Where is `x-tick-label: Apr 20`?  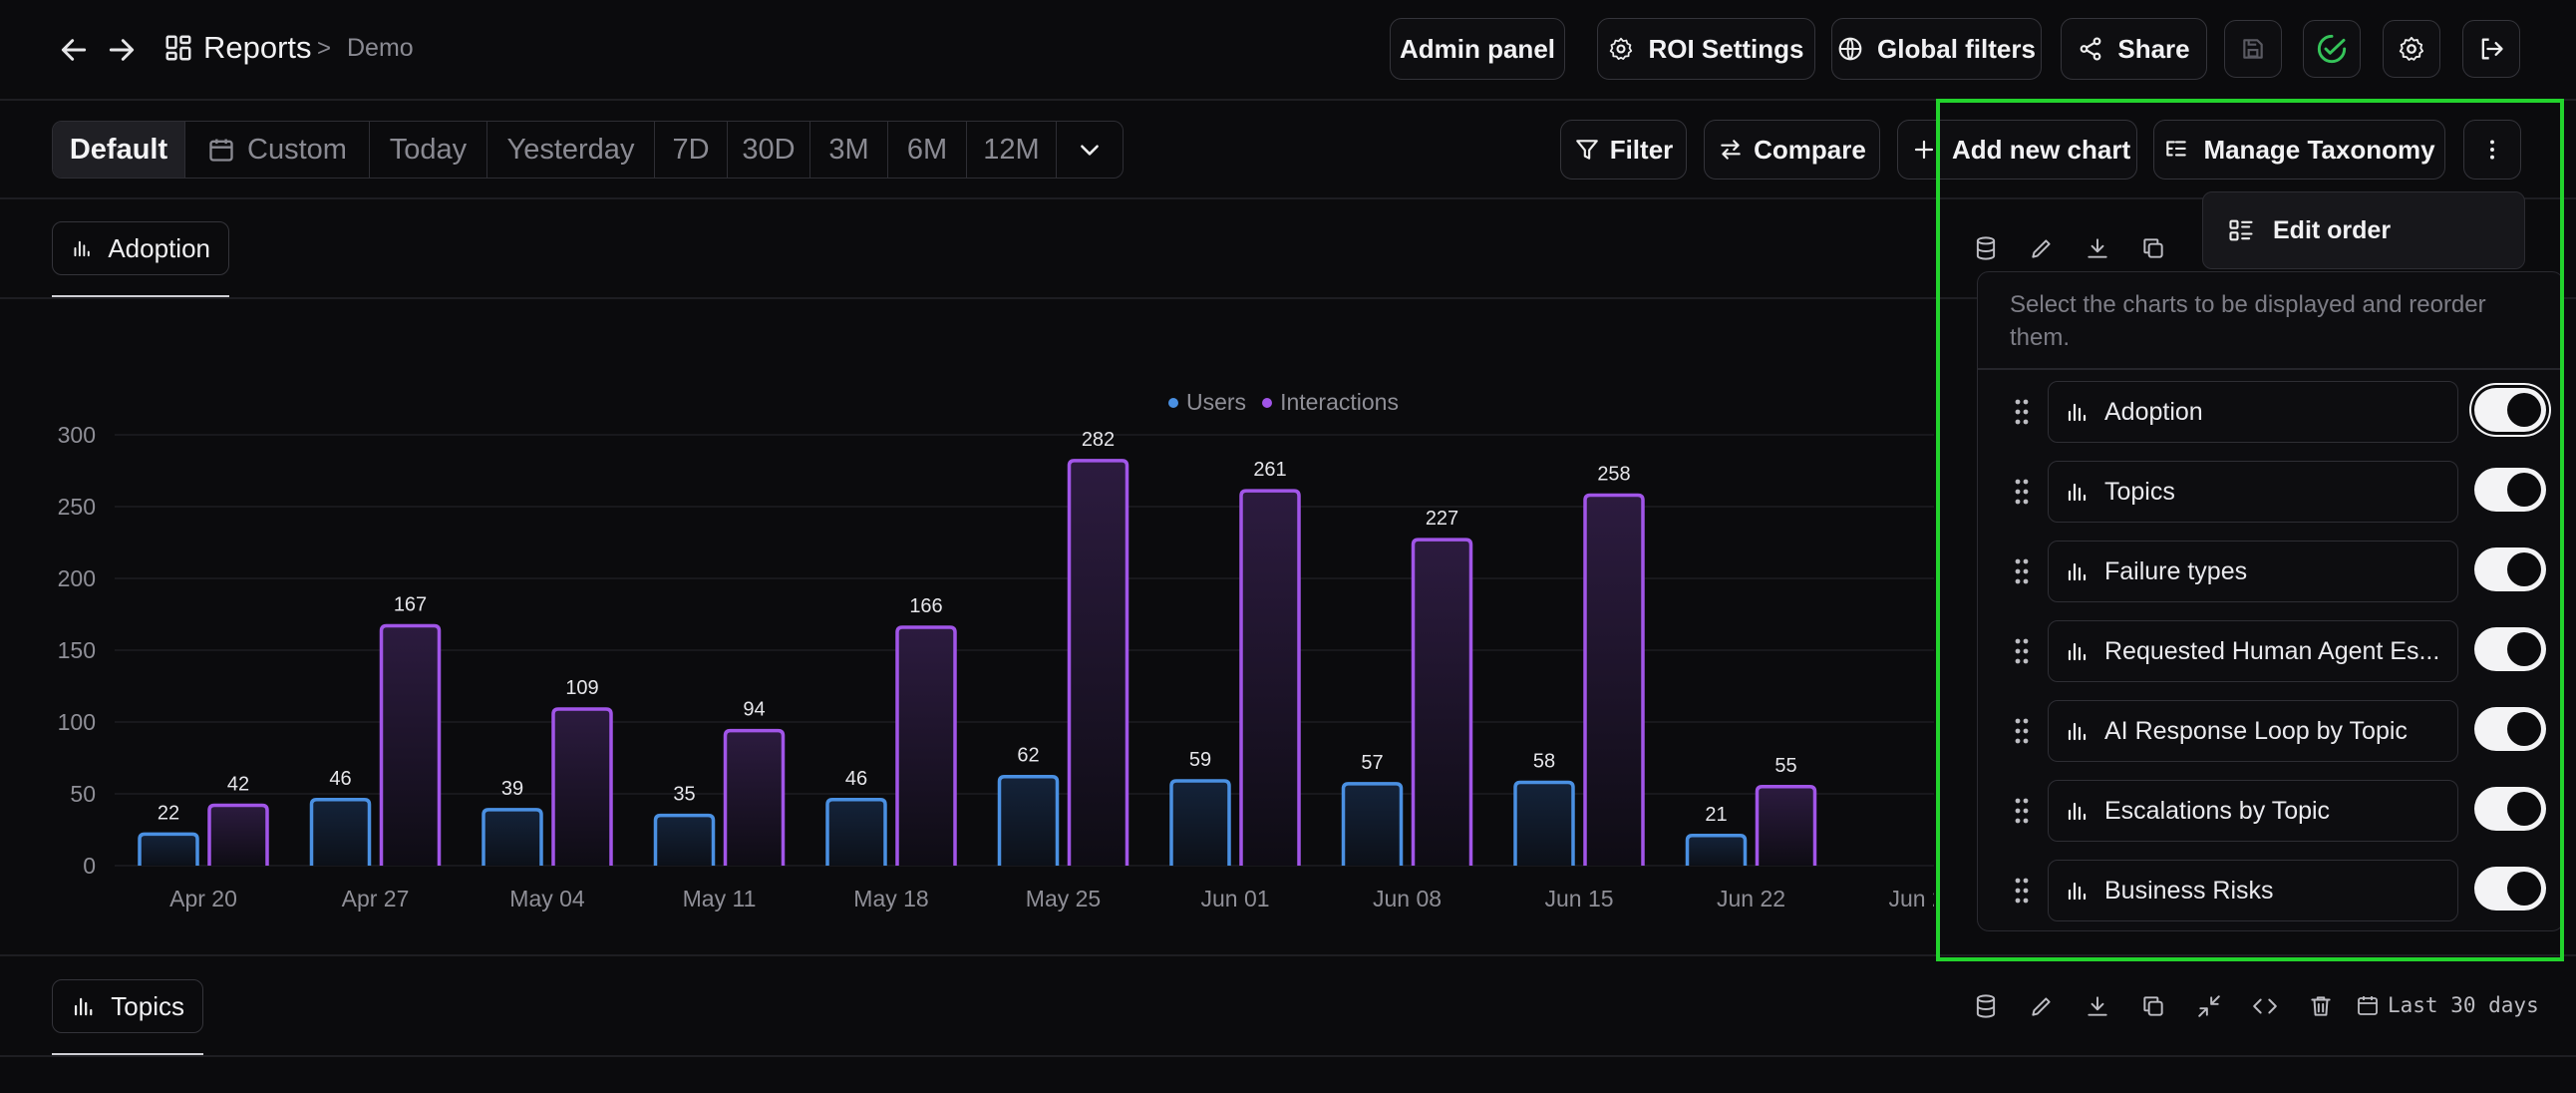
x-tick-label: Apr 20 is located at coordinates (203, 898).